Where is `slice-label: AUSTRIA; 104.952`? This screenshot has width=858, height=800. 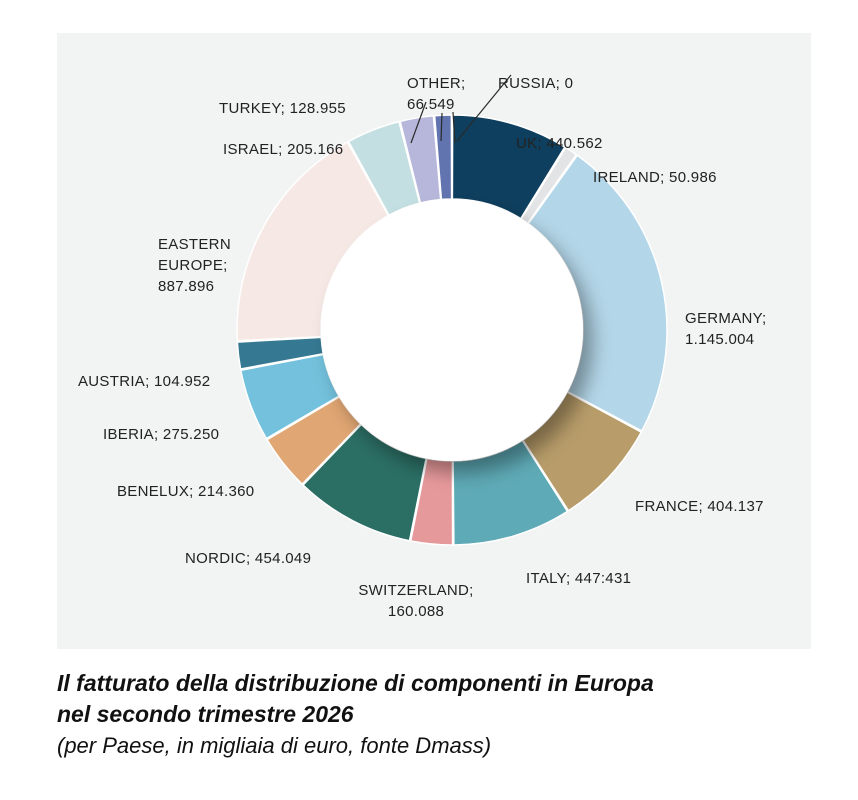
slice-label: AUSTRIA; 104.952 is located at coordinates (144, 381).